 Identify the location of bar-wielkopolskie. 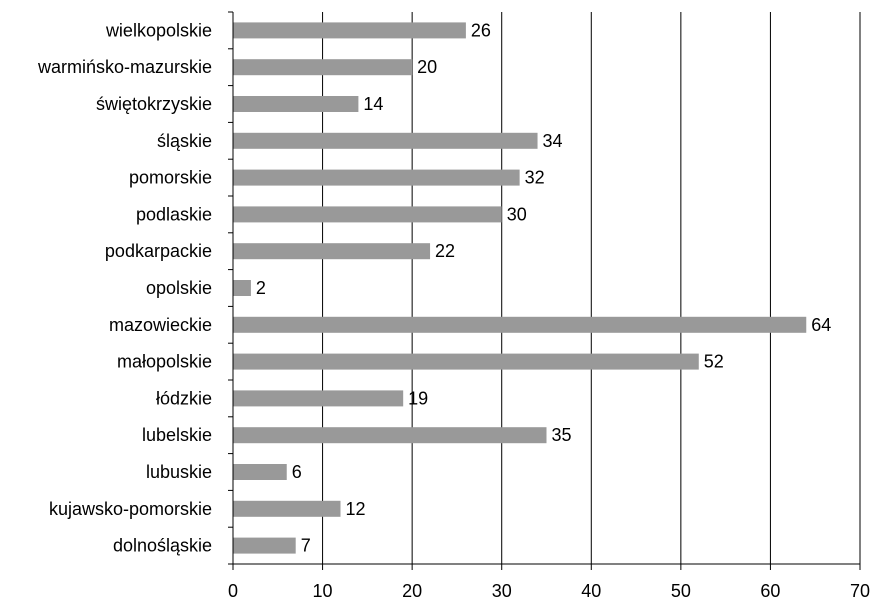
(349, 30).